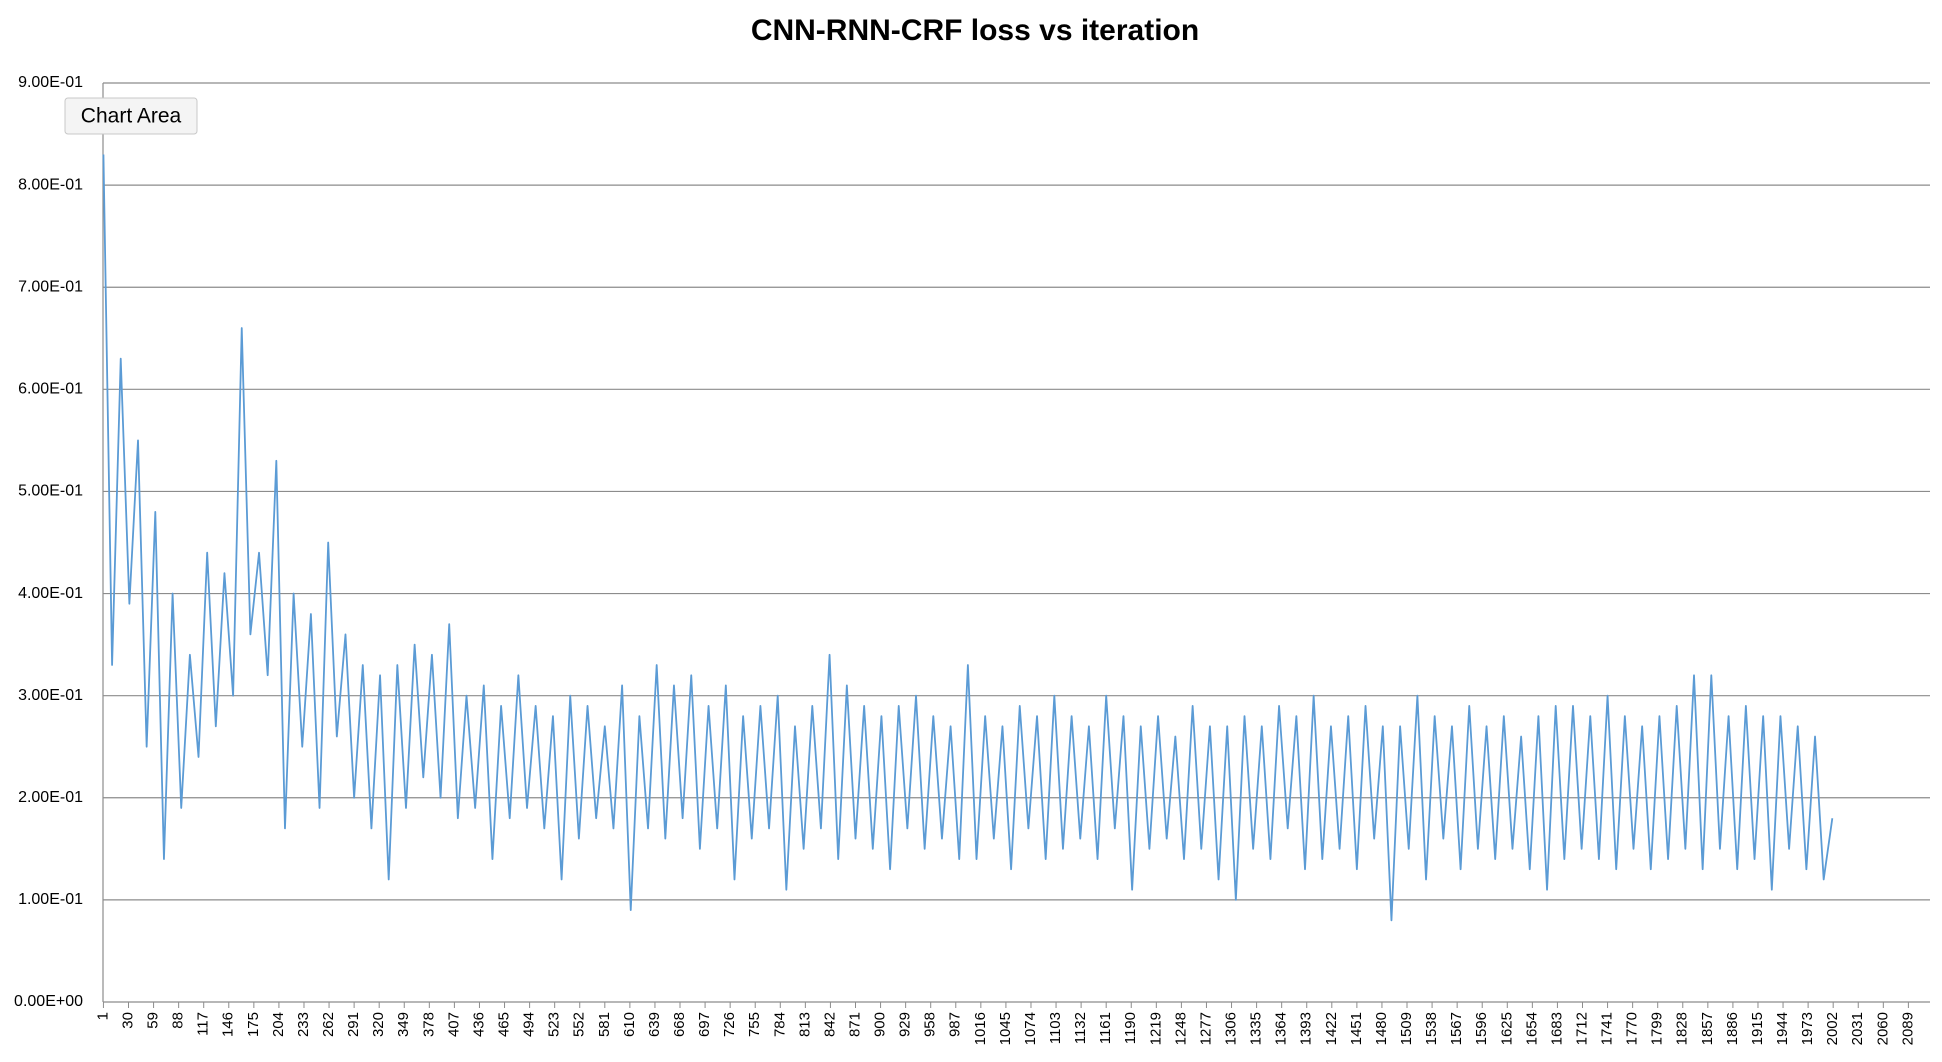  I want to click on y-tick-label: 9.00E-01, so click(50, 82).